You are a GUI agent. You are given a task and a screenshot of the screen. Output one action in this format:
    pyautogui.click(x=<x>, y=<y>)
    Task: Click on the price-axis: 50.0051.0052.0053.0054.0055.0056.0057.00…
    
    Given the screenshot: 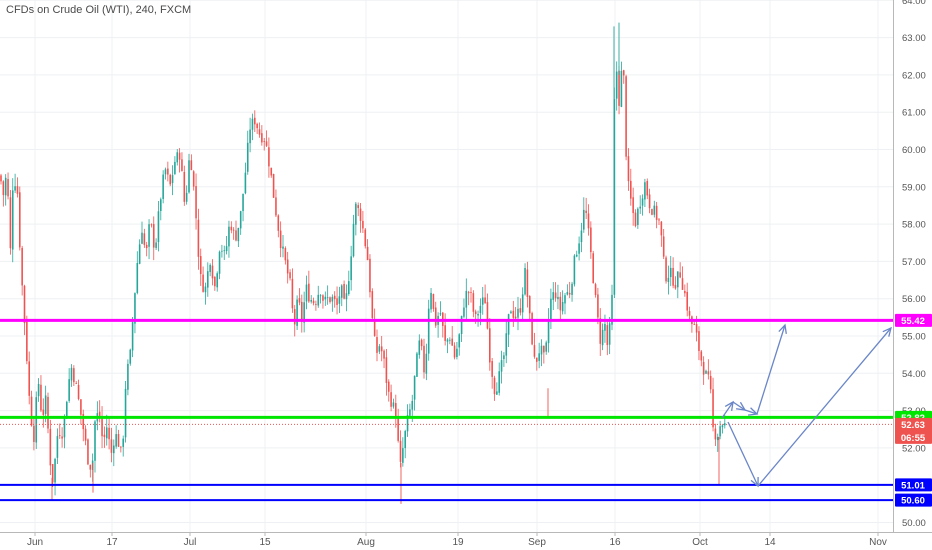 What is the action you would take?
    pyautogui.click(x=914, y=264)
    